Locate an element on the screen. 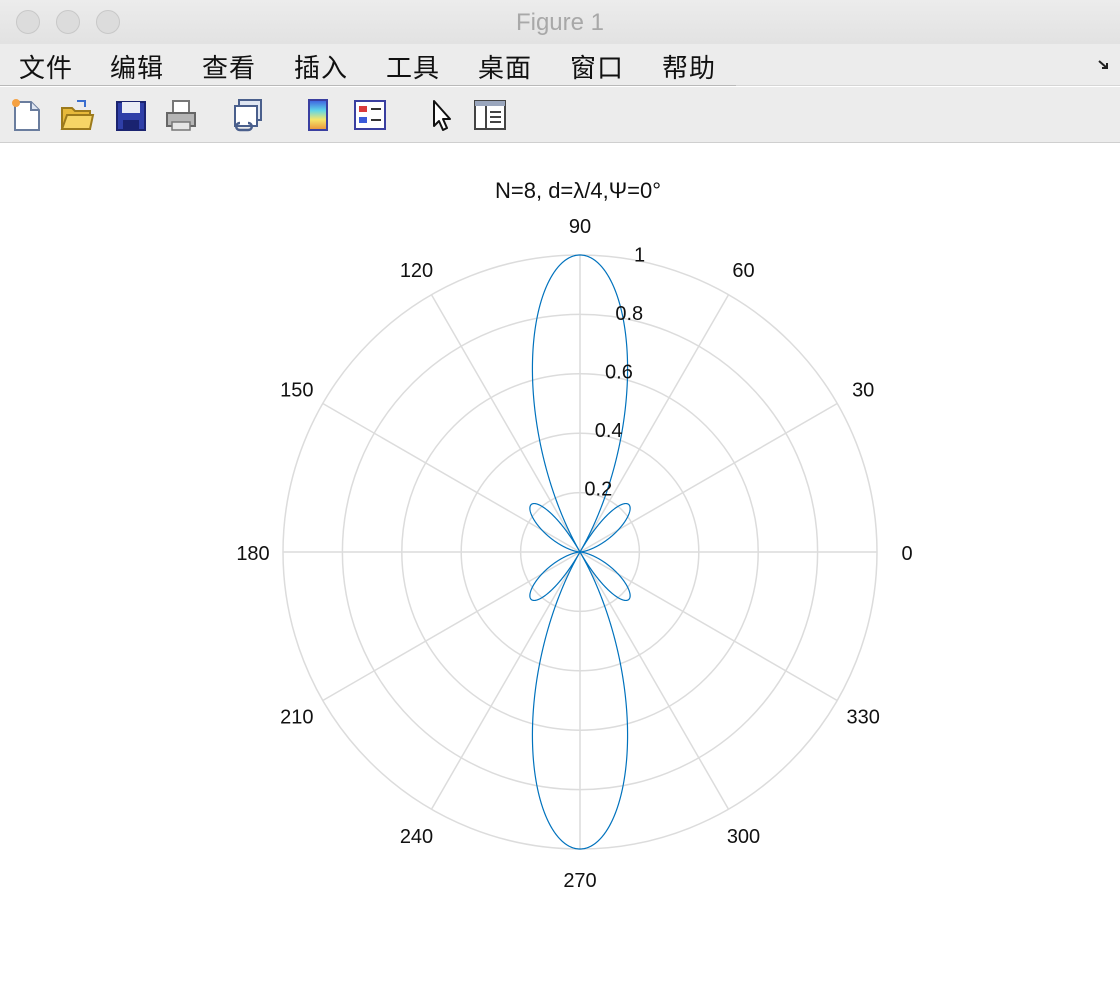  new-figure-icon is located at coordinates (27, 115).